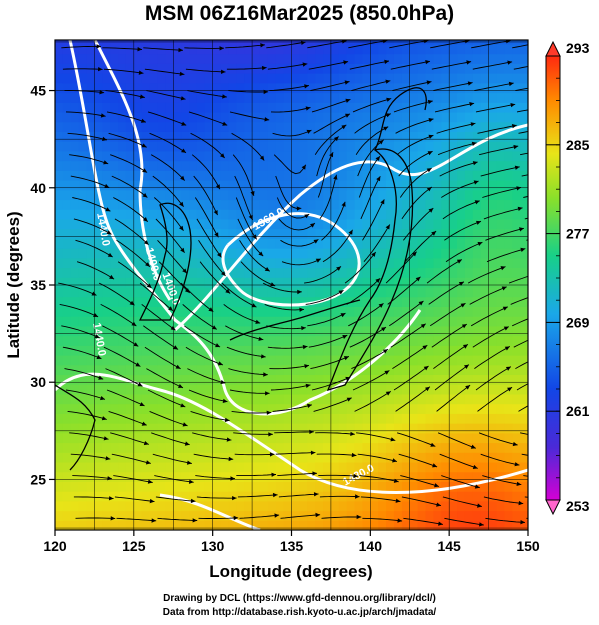 This screenshot has height=625, width=599. I want to click on y-tick-label: 30, so click(38, 382).